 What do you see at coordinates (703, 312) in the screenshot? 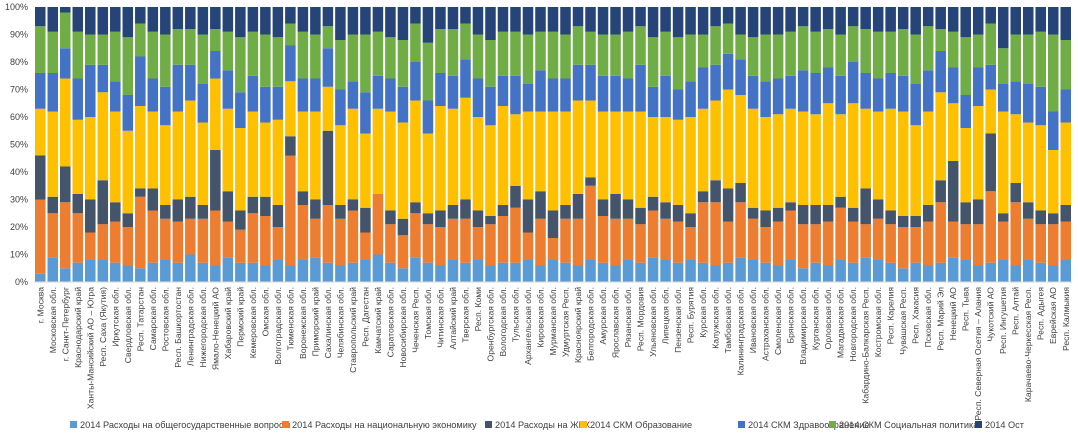
I see `category-label: Курская обл.` at bounding box center [703, 312].